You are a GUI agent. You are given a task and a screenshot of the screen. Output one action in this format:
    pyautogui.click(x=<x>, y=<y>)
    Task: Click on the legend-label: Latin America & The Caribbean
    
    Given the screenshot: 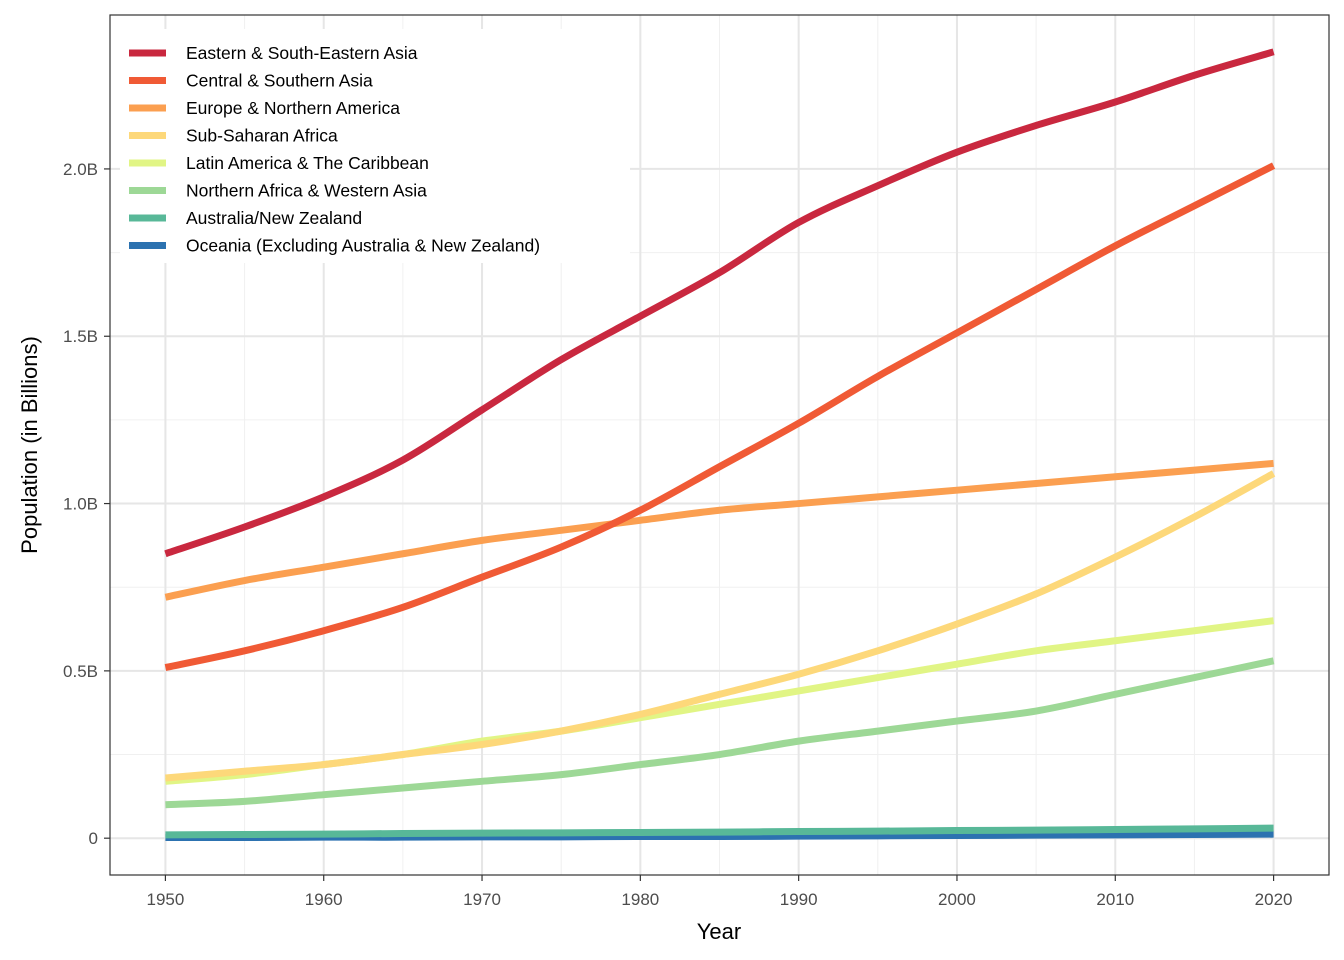 What is the action you would take?
    pyautogui.click(x=307, y=163)
    